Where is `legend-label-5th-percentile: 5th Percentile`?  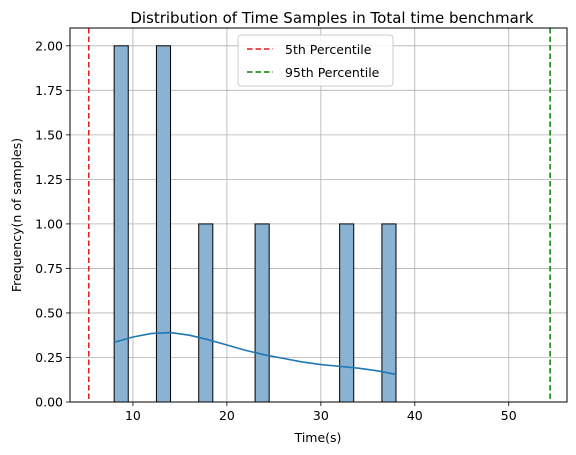 legend-label-5th-percentile: 5th Percentile is located at coordinates (328, 49).